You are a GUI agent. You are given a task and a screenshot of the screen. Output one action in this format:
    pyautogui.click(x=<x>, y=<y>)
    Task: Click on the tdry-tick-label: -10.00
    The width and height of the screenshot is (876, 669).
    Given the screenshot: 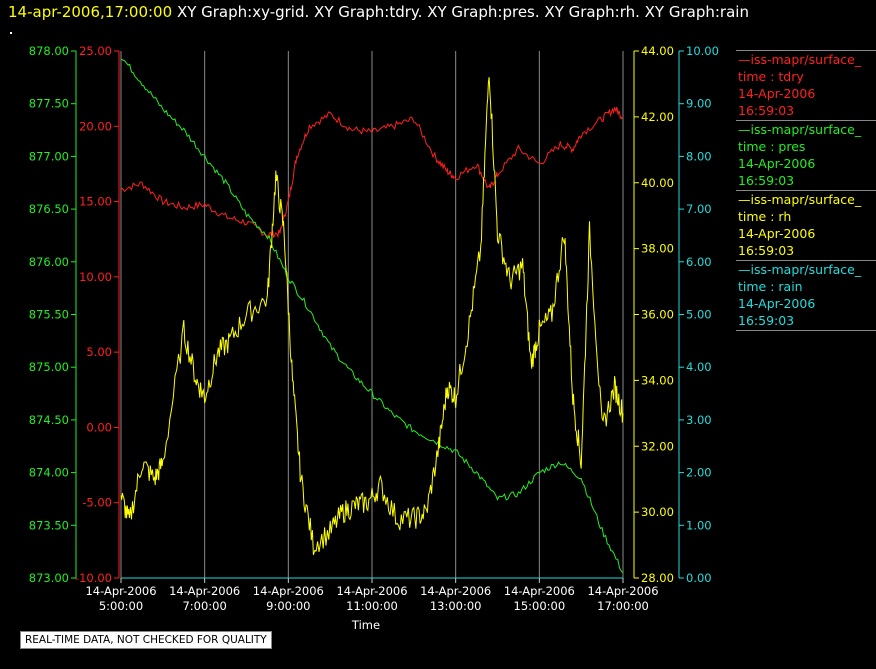 What is the action you would take?
    pyautogui.click(x=93, y=578)
    